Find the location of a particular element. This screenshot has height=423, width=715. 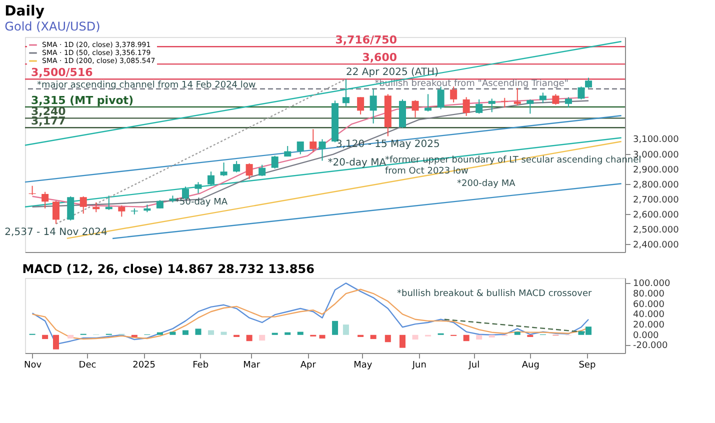

y-tick-label: 20.000 is located at coordinates (649, 325).